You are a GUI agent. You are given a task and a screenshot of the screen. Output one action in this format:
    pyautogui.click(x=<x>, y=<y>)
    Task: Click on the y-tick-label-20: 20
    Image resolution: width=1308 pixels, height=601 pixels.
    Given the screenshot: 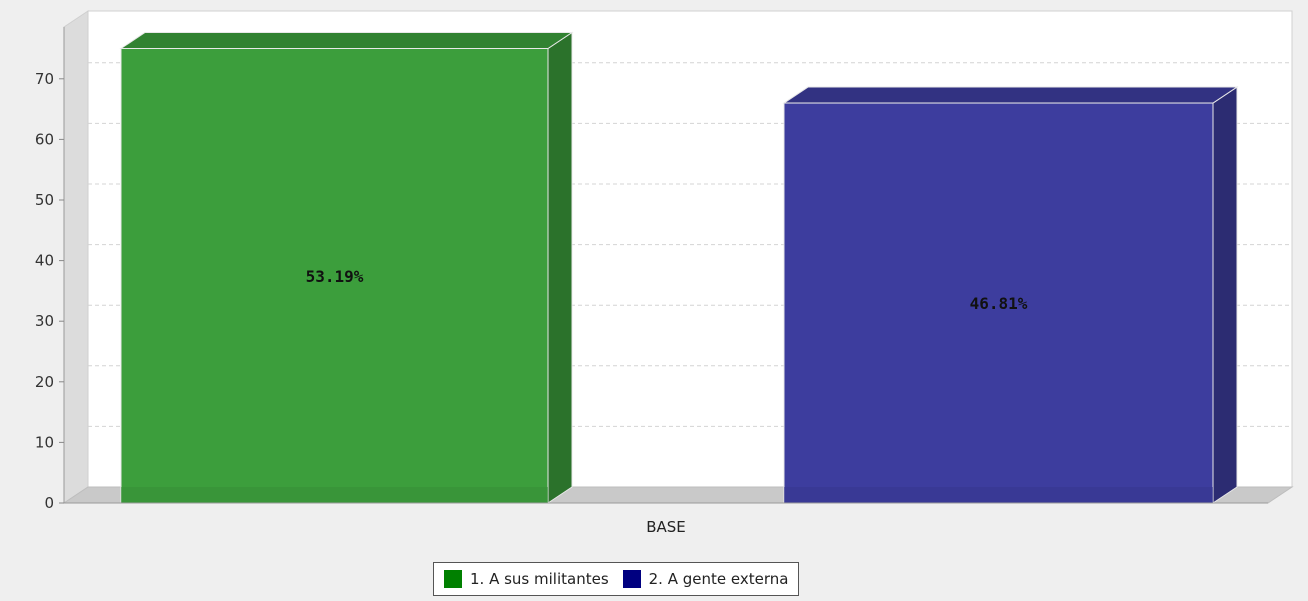 What is the action you would take?
    pyautogui.click(x=44, y=382)
    